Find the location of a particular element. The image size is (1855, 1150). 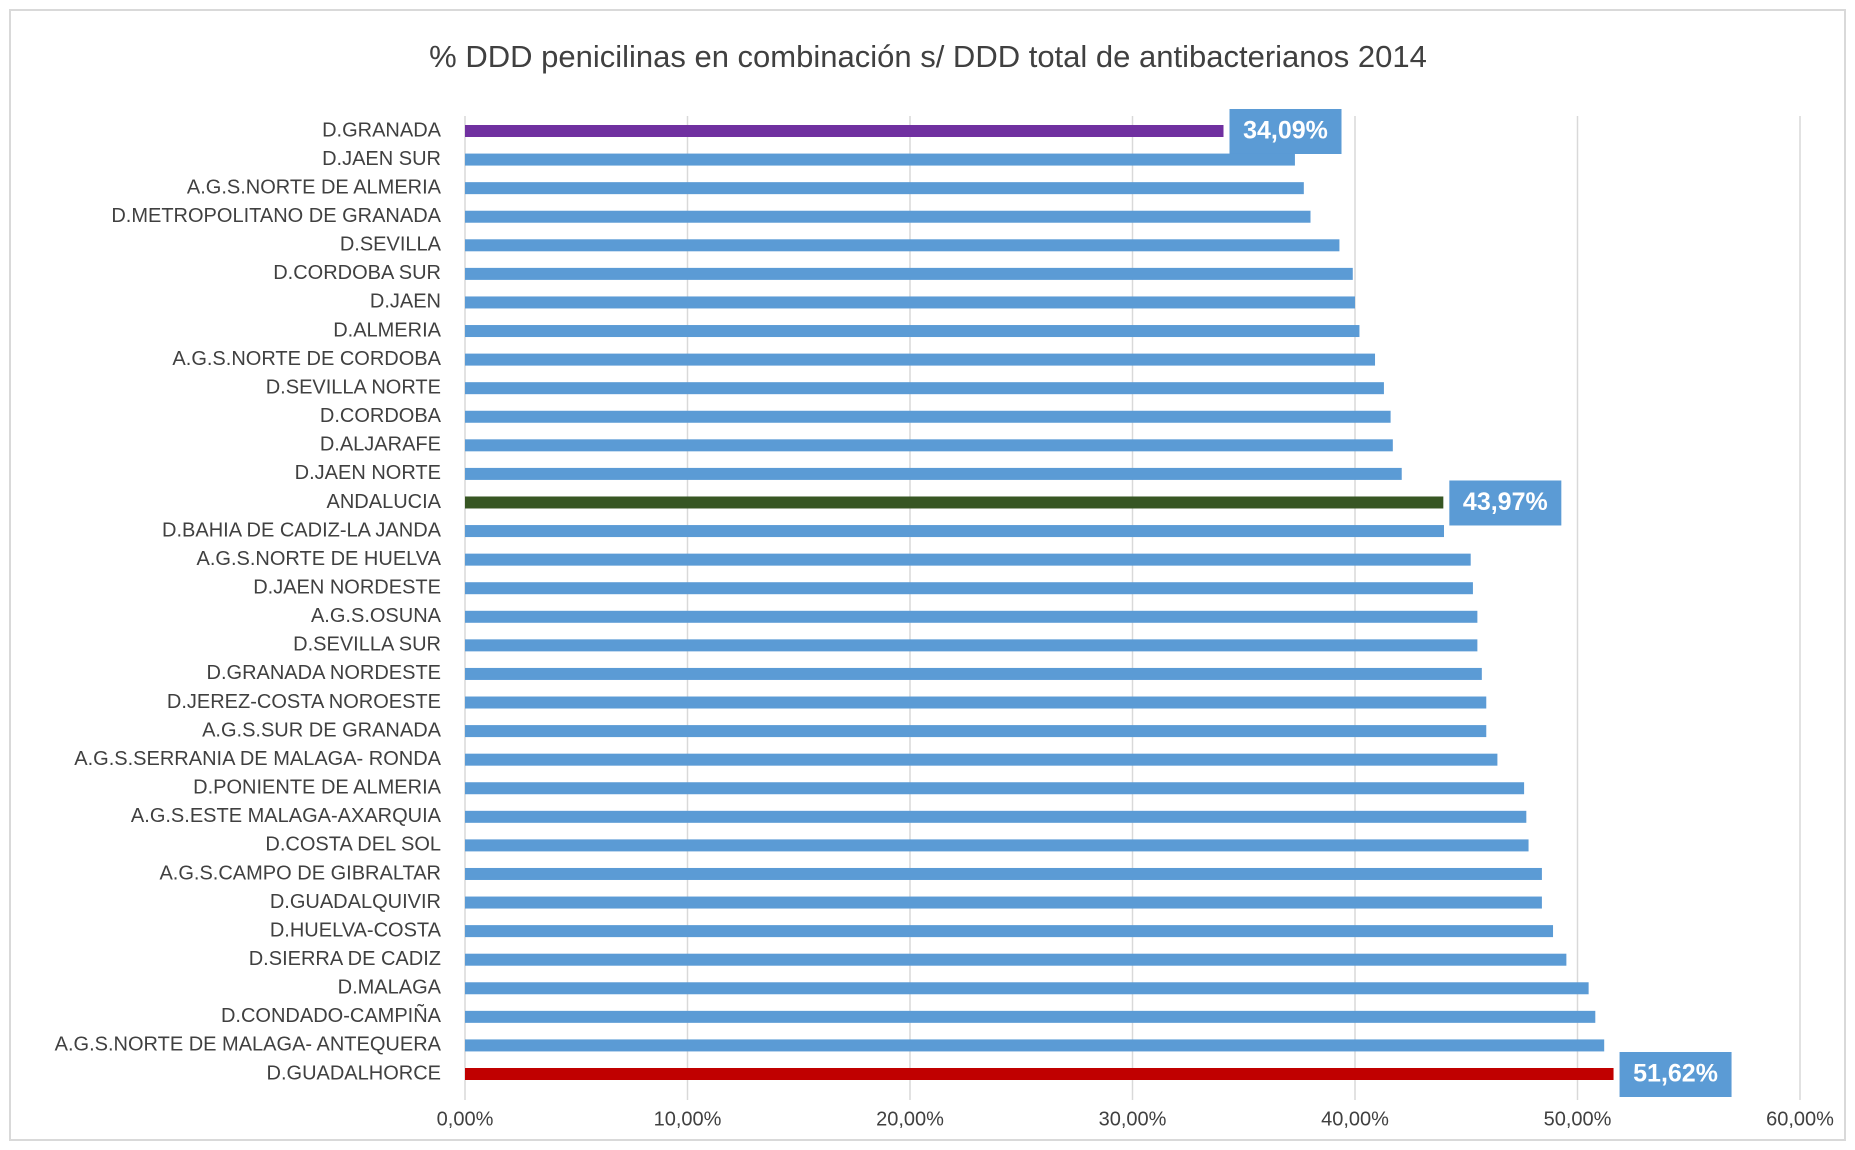

y-tick-label: D.GUADALHORCE is located at coordinates (354, 1073).